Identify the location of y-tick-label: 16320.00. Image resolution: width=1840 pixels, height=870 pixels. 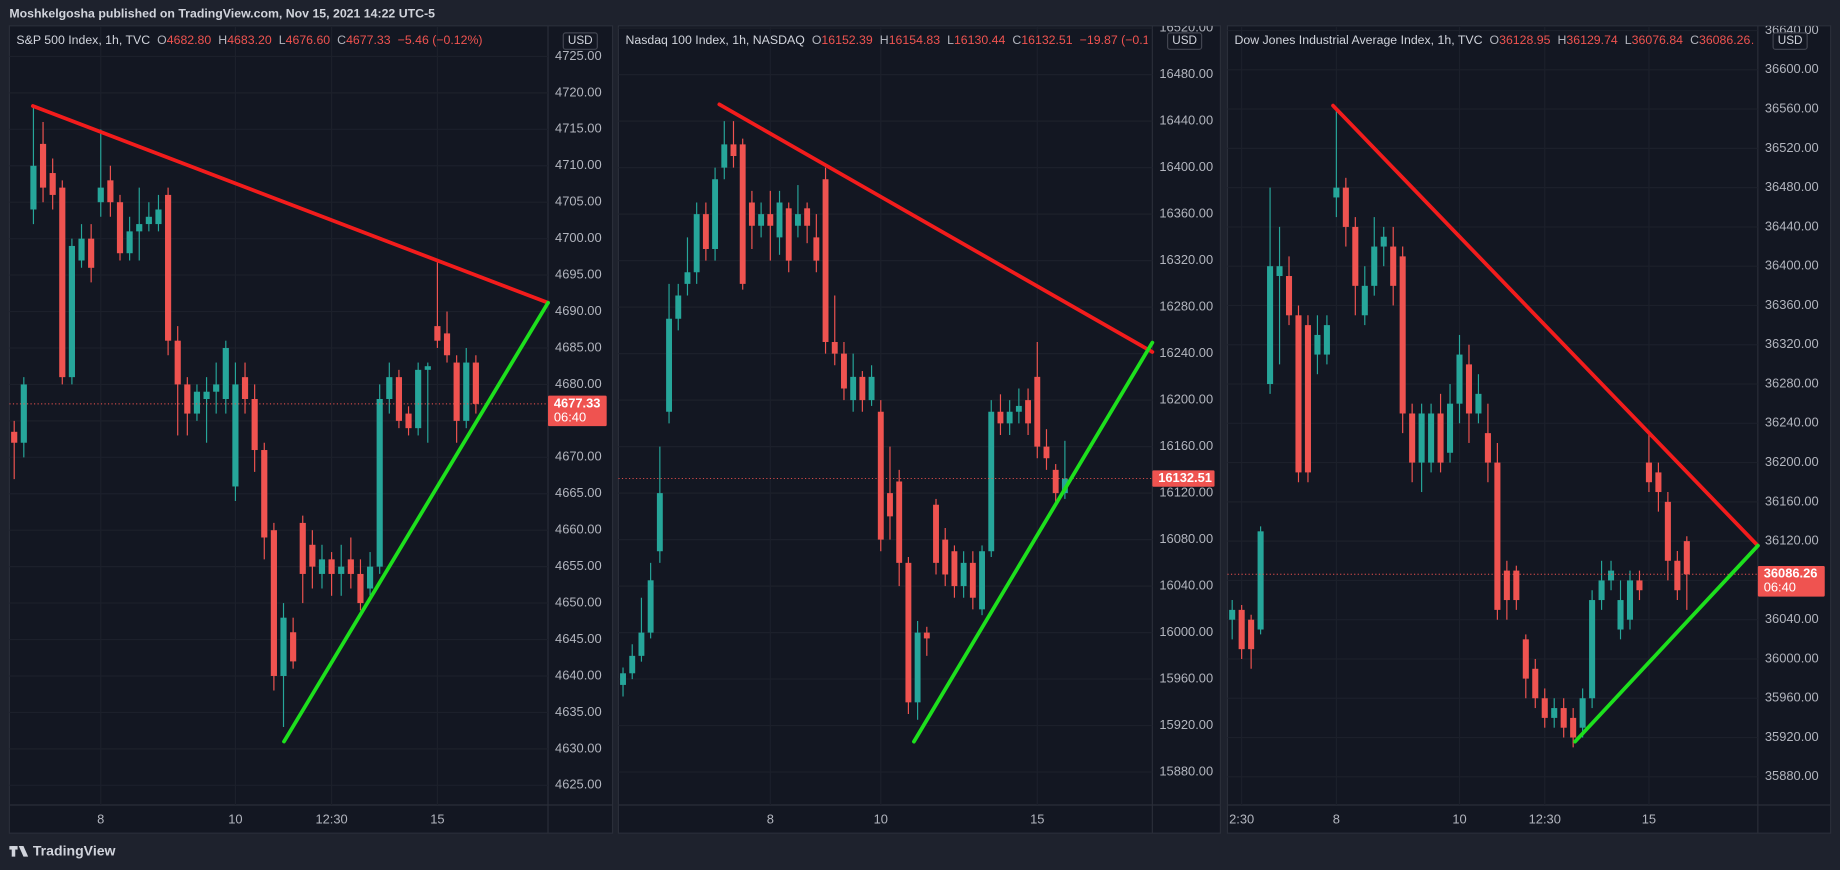
(1186, 259).